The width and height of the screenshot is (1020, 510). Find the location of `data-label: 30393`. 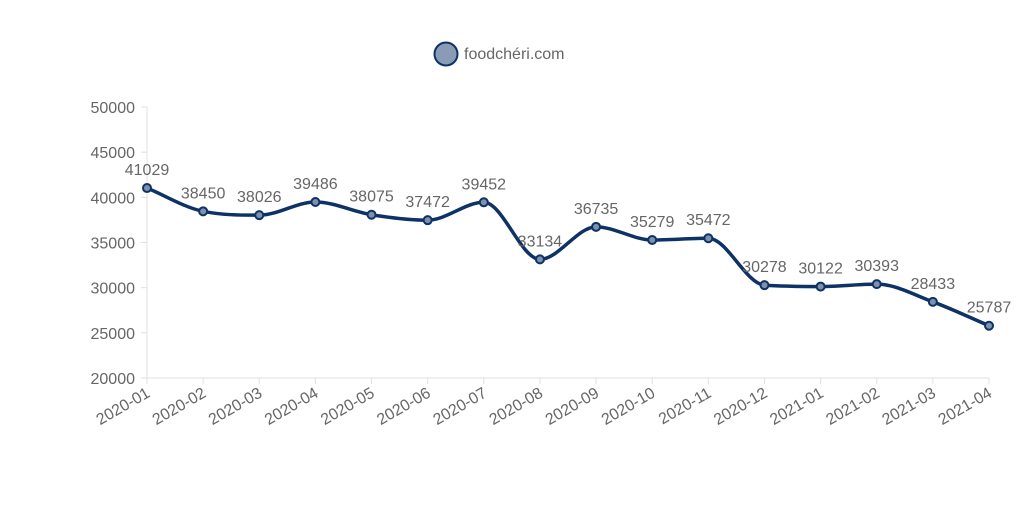

data-label: 30393 is located at coordinates (876, 266).